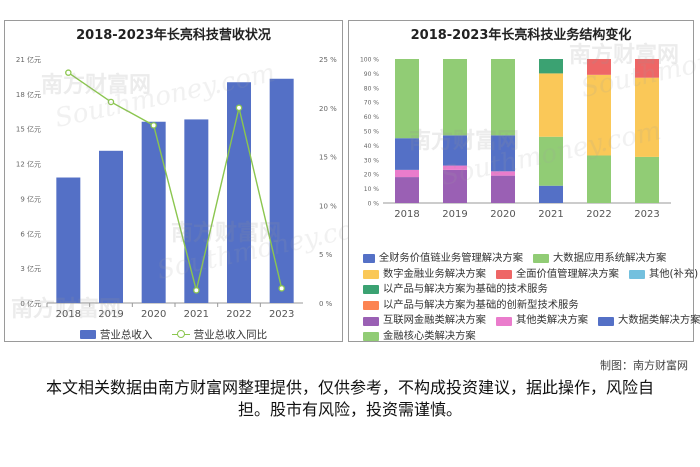  What do you see at coordinates (372, 132) in the screenshot?
I see `y-tick-label: 50 %` at bounding box center [372, 132].